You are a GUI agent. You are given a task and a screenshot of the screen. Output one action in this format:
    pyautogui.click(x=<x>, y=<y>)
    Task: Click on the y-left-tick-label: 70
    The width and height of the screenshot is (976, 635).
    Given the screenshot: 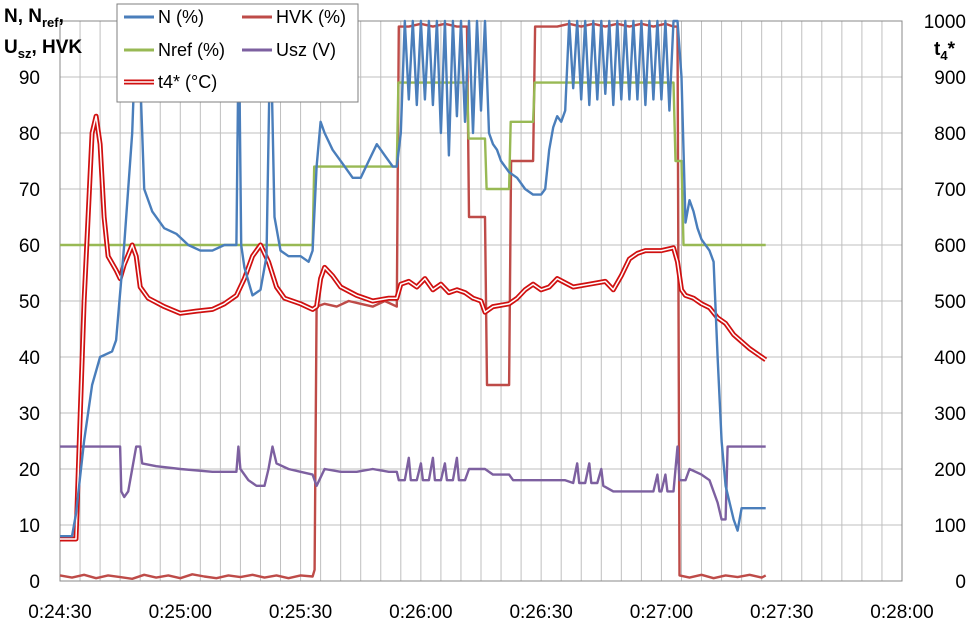 What is the action you would take?
    pyautogui.click(x=29, y=190)
    